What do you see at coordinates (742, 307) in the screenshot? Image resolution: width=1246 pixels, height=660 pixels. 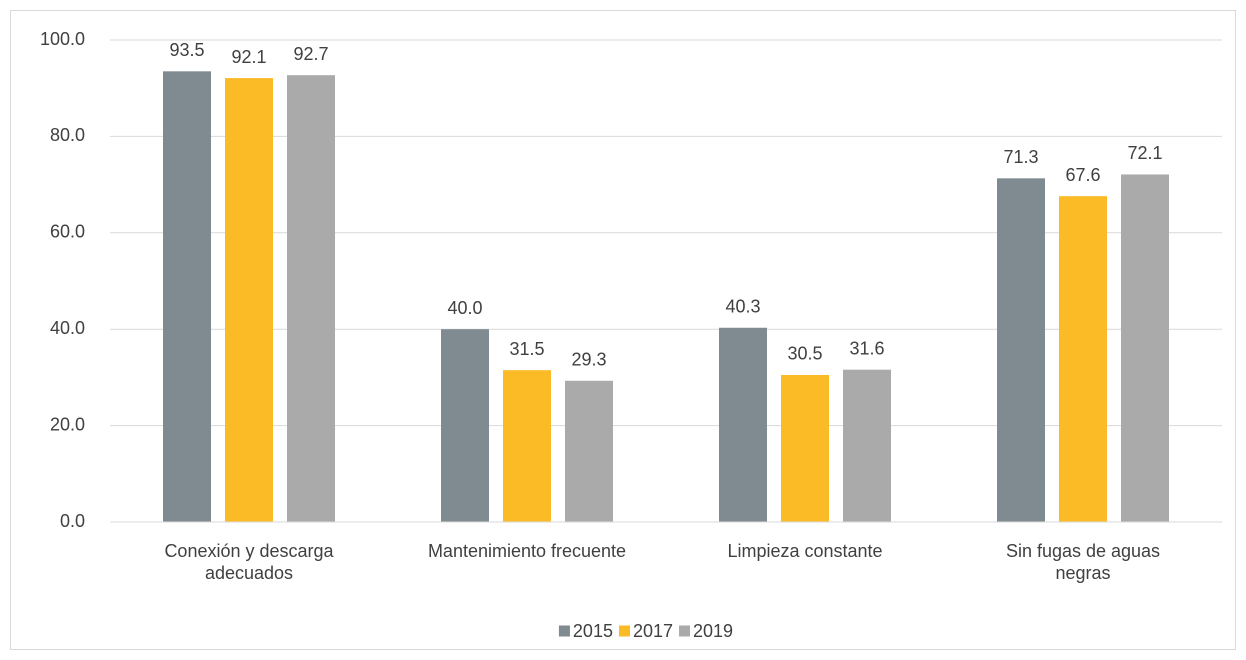 I see `data-label: 40.3` at bounding box center [742, 307].